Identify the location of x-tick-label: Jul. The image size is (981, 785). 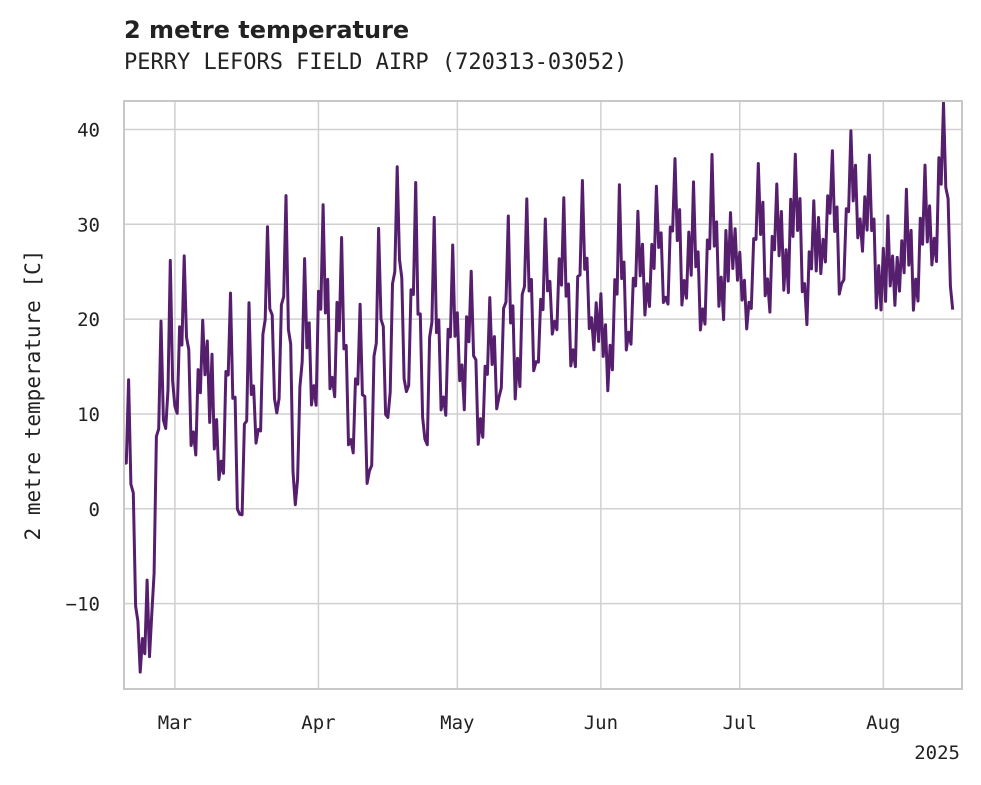
(740, 723).